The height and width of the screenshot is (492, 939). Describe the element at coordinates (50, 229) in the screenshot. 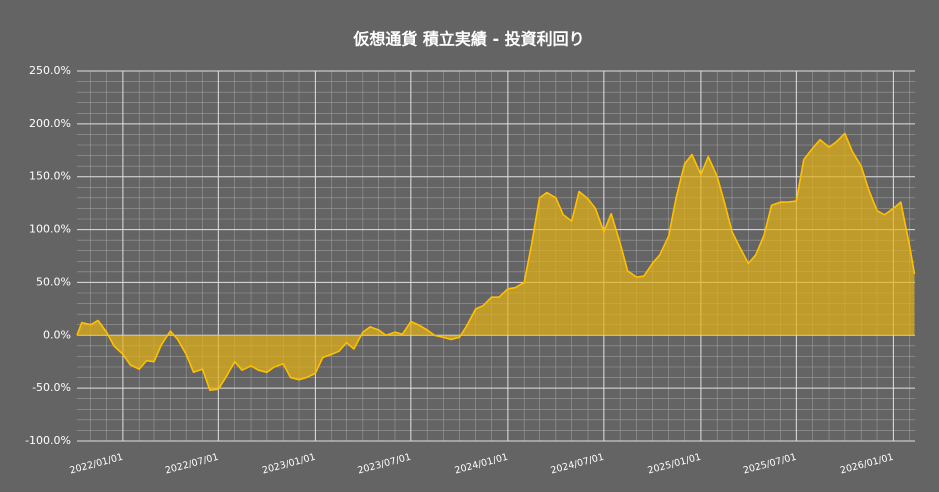

I see `y-tick-label: 100.0%` at that location.